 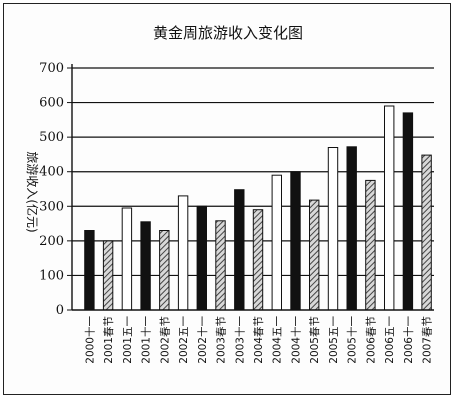 What do you see at coordinates (51, 206) in the screenshot?
I see `y-tick-label: 300` at bounding box center [51, 206].